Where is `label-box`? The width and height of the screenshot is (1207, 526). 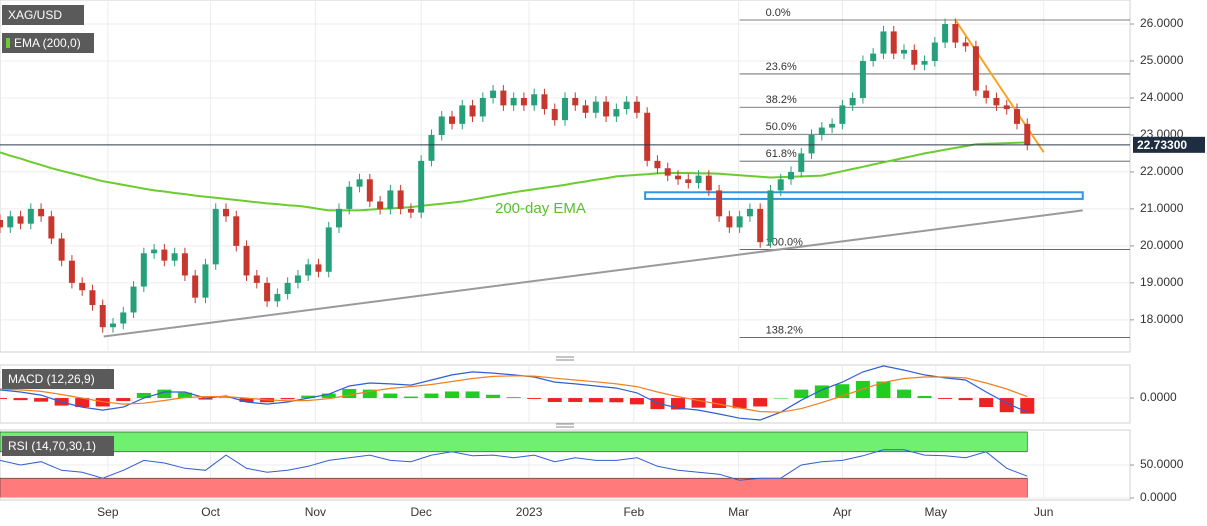
label-box is located at coordinates (48, 43).